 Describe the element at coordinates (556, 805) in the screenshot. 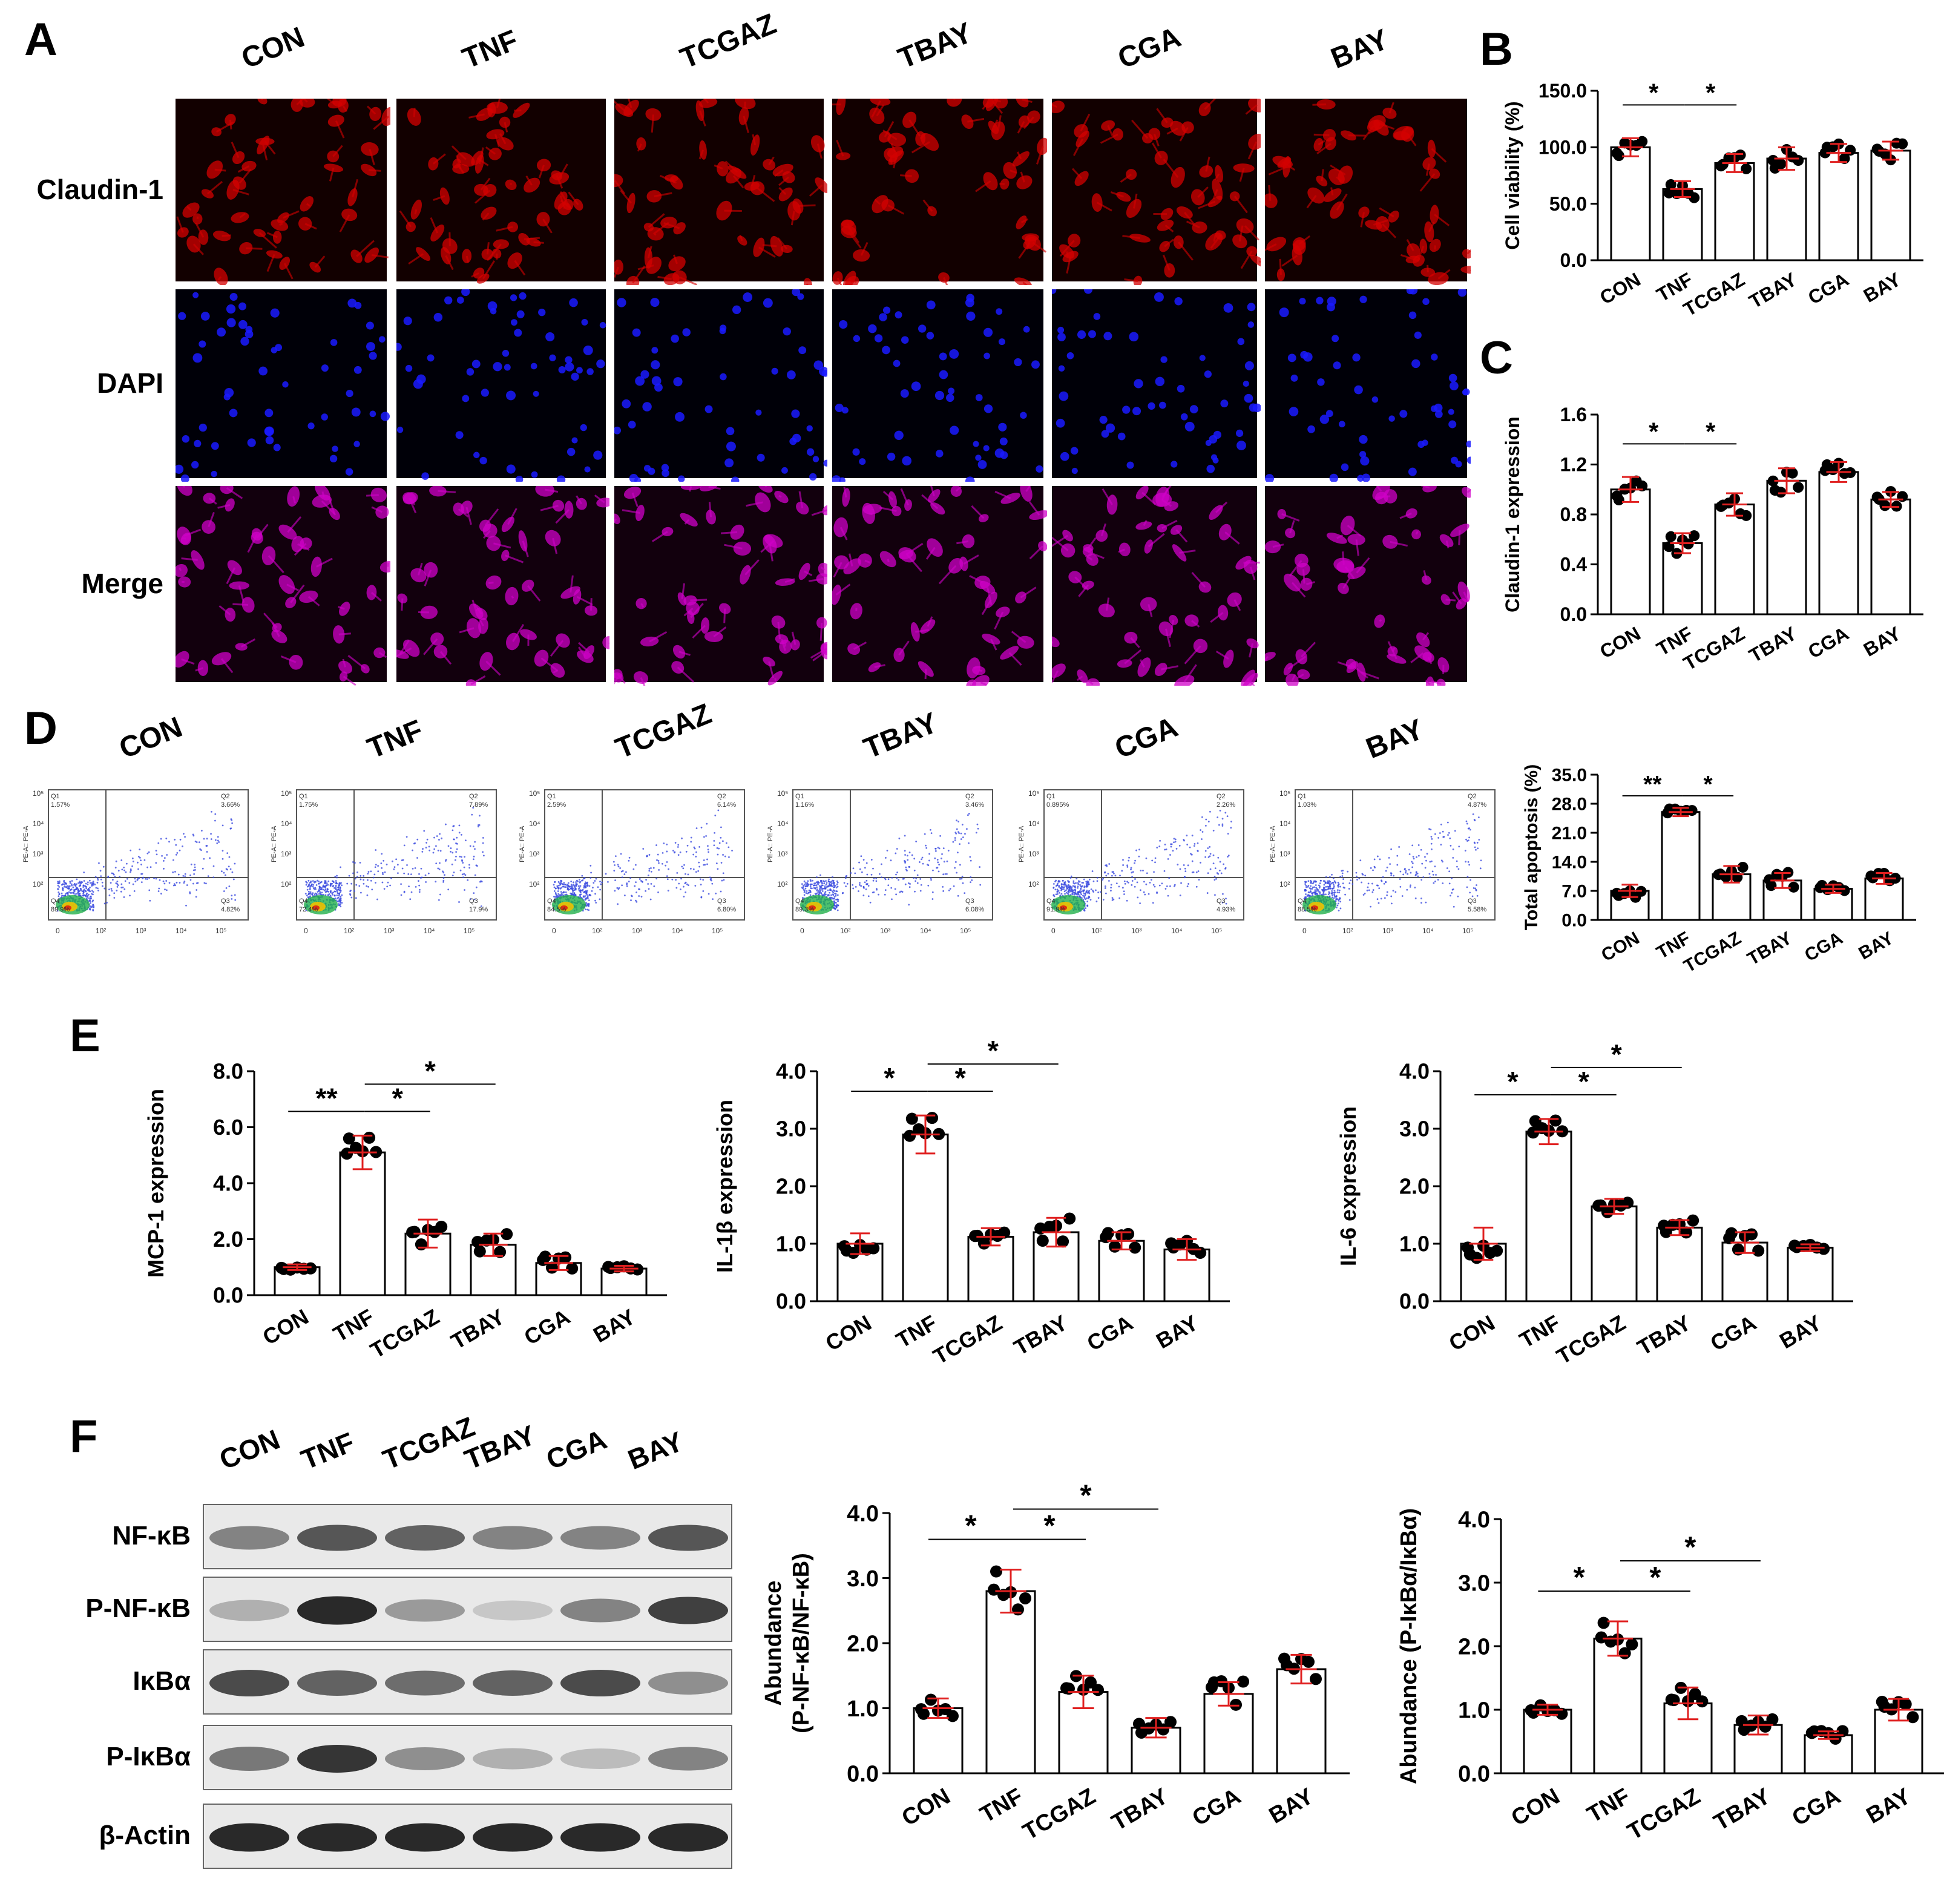

I see `flow-quadrant-value: 2.59%` at that location.